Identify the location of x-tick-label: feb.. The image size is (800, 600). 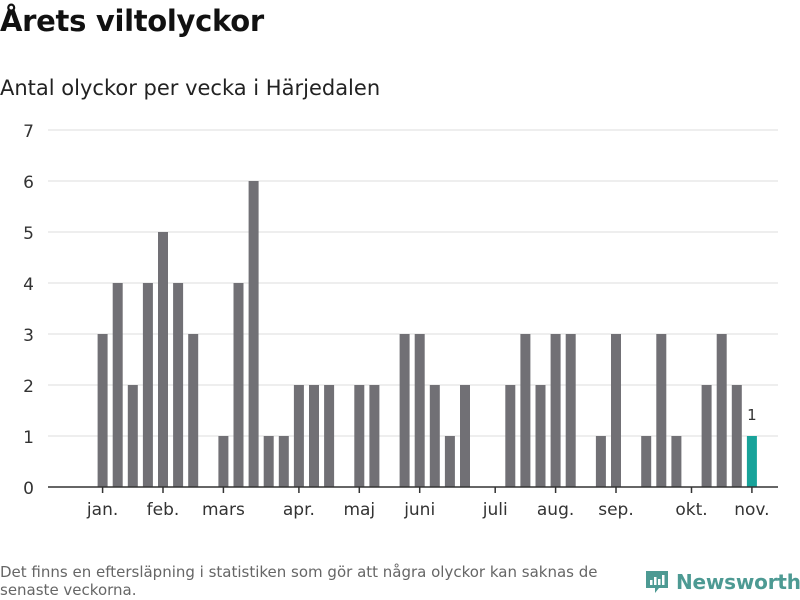
(163, 510).